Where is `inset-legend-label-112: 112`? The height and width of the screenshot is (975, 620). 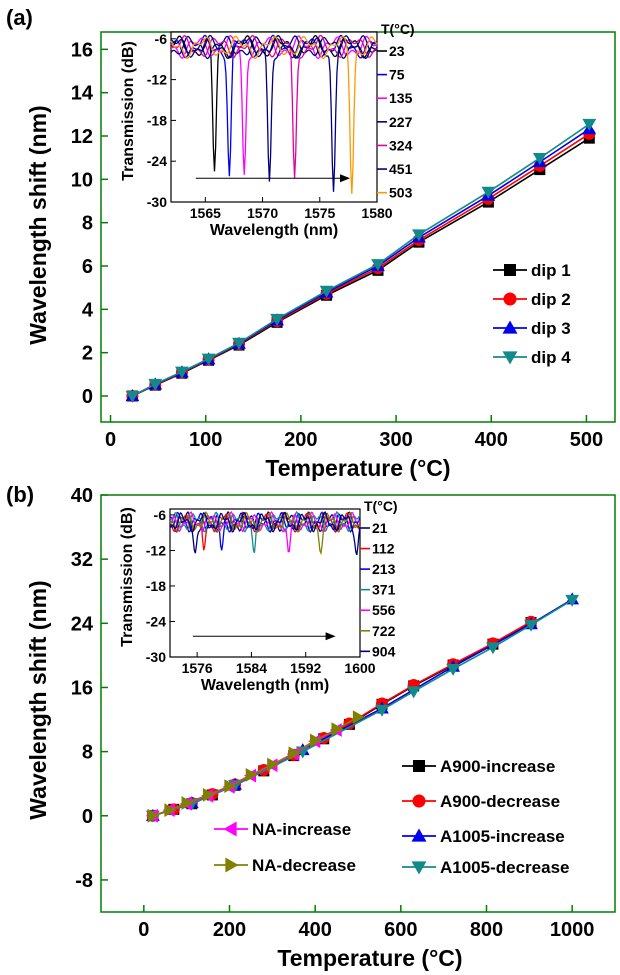 inset-legend-label-112: 112 is located at coordinates (383, 549).